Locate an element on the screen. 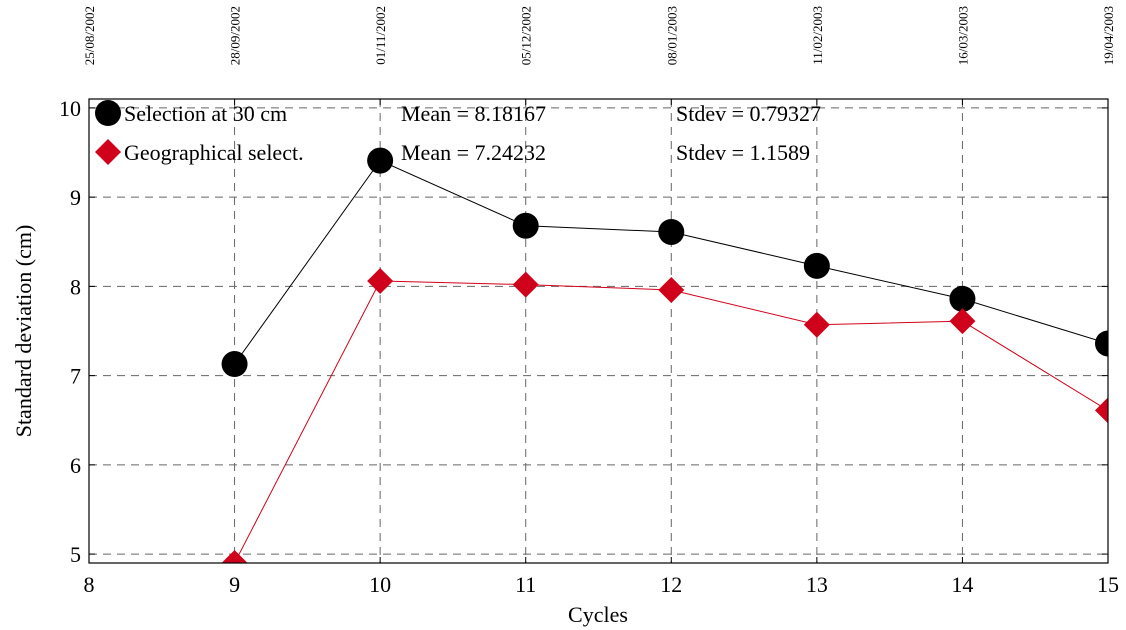 This screenshot has width=1126, height=630. legend-stdev: Stdev = 0.79327 is located at coordinates (748, 113).